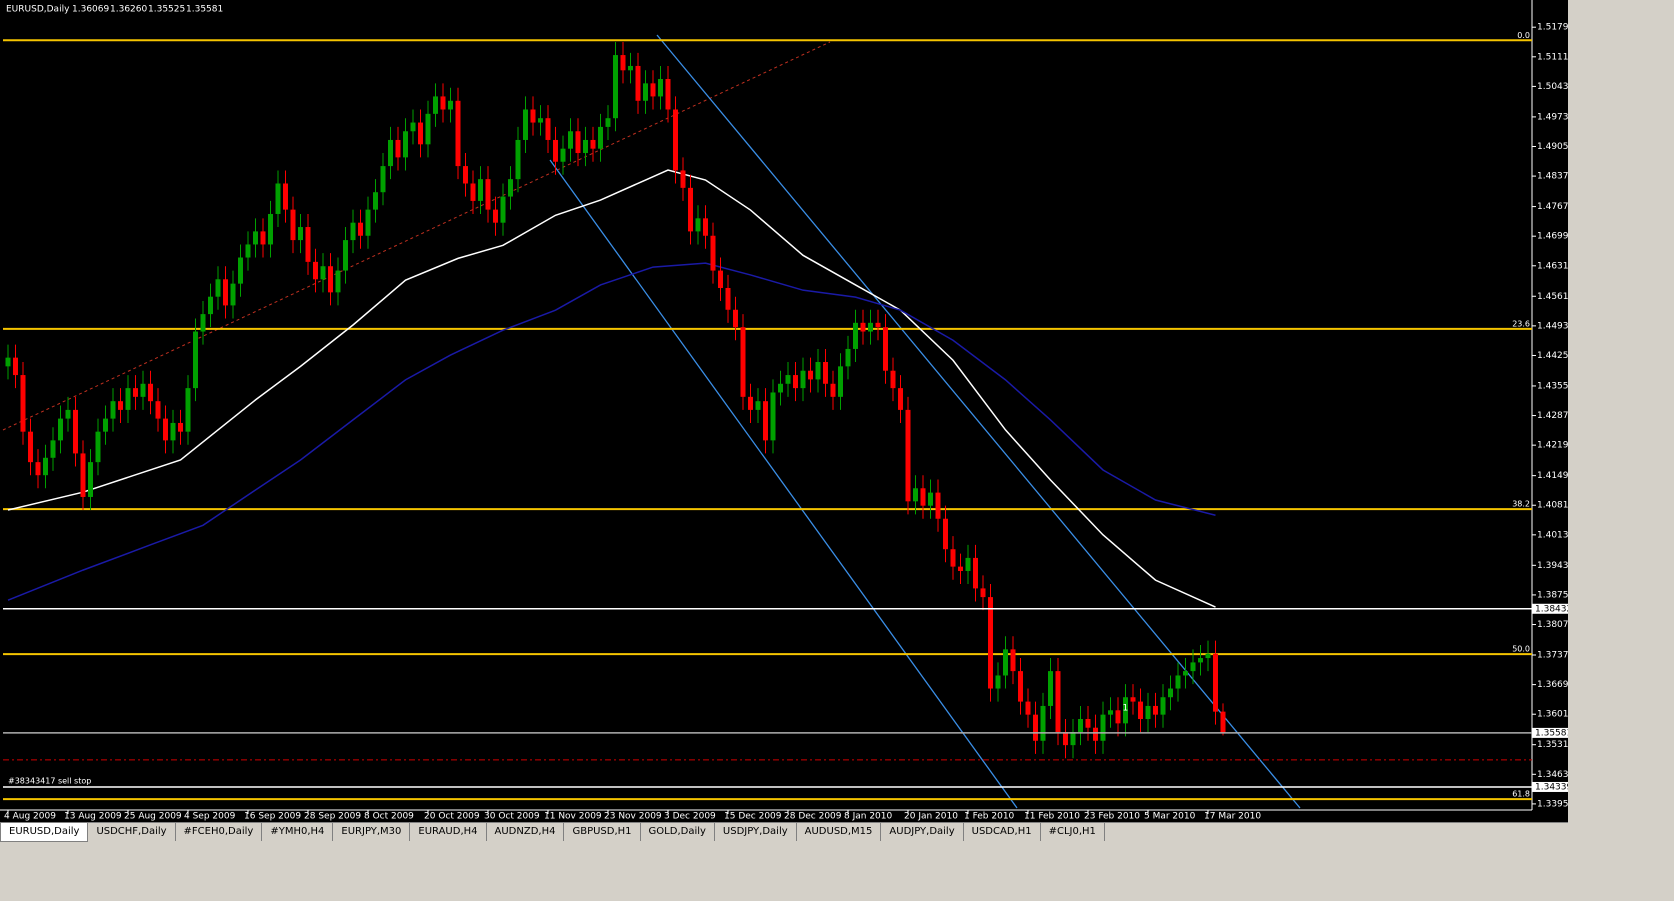 Image resolution: width=1674 pixels, height=901 pixels. Describe the element at coordinates (1552, 147) in the screenshot. I see `y-tick-label: 1.49050` at that location.